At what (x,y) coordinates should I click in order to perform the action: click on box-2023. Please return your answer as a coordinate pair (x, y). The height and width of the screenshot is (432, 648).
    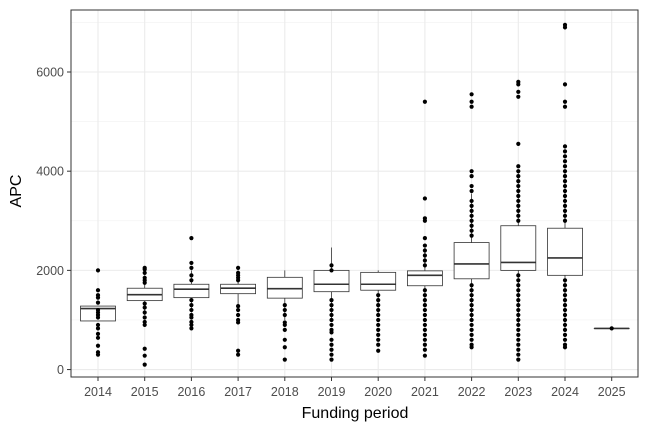
    Looking at the image, I should click on (518, 220).